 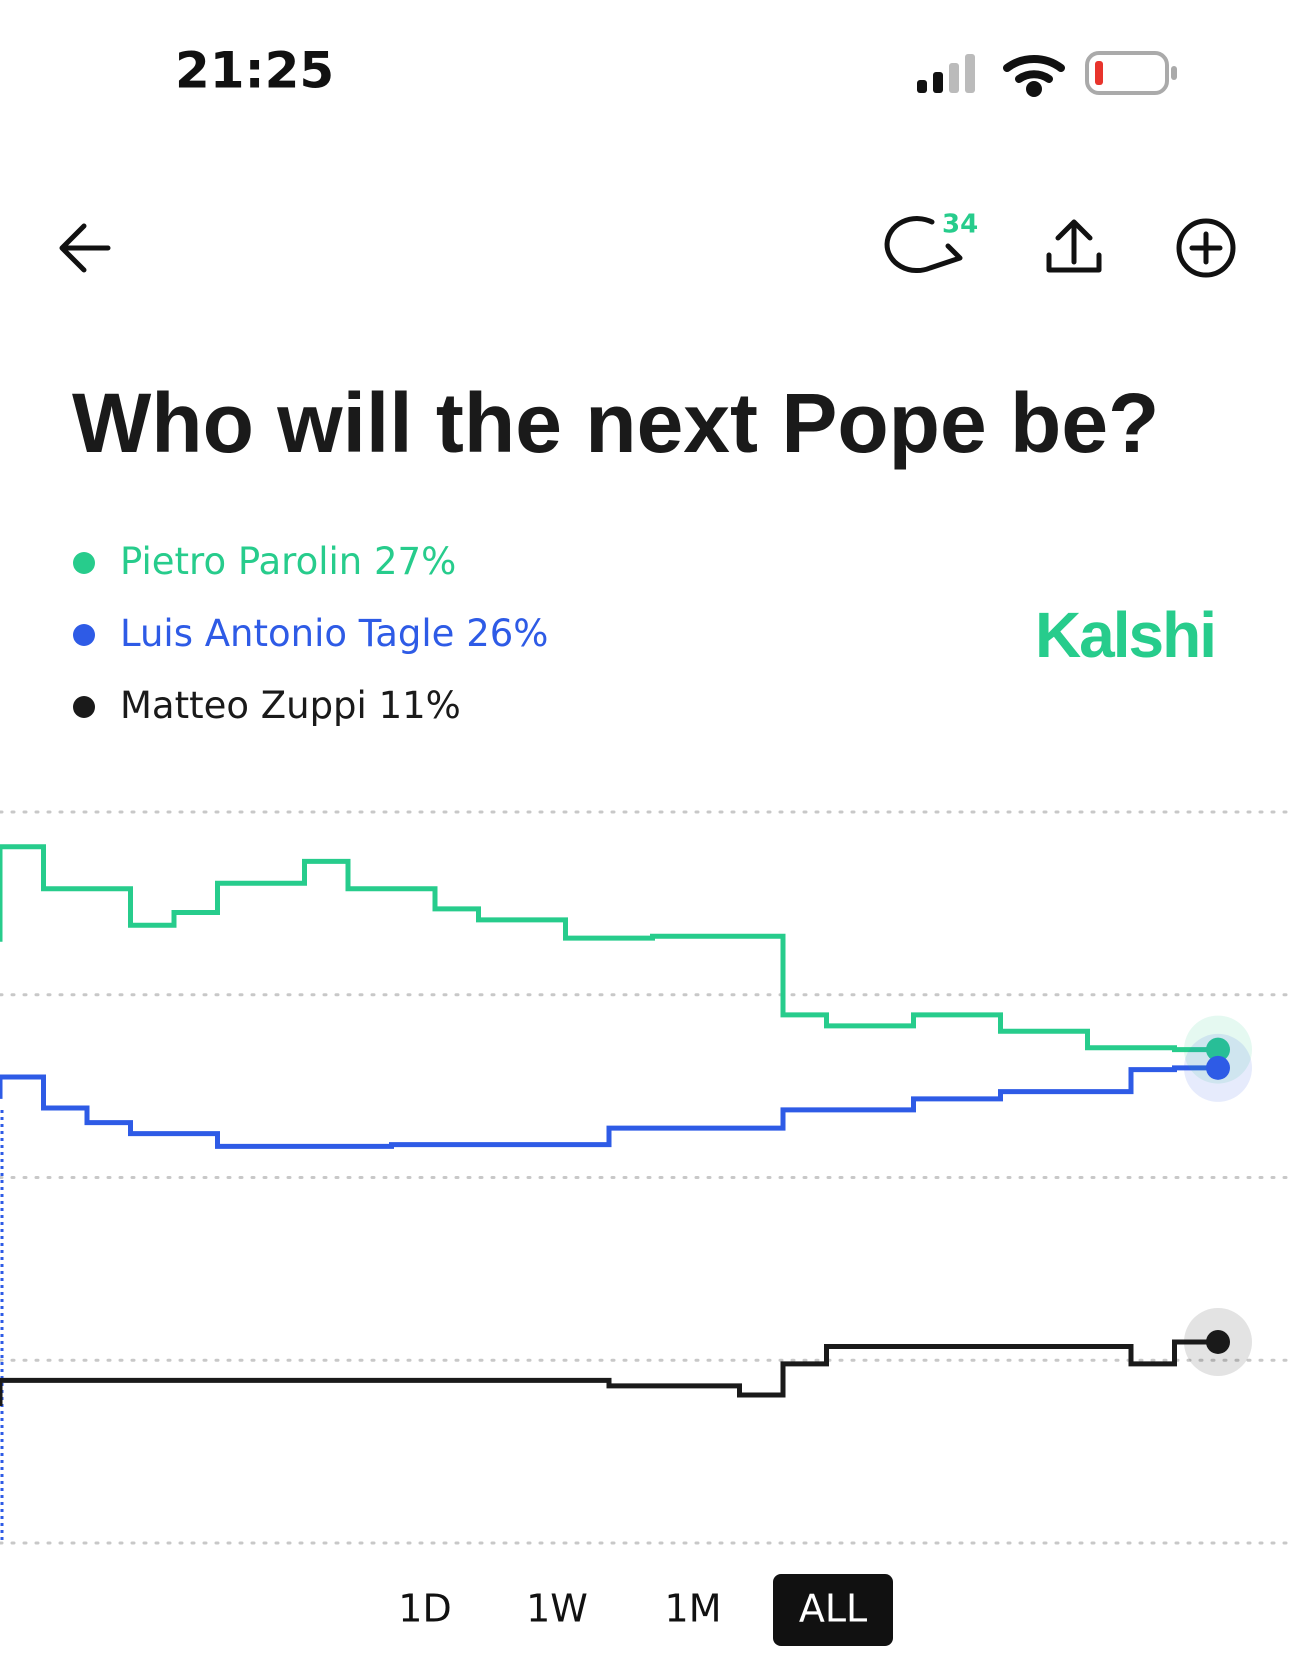 What do you see at coordinates (1034, 76) in the screenshot?
I see `wifi-icon` at bounding box center [1034, 76].